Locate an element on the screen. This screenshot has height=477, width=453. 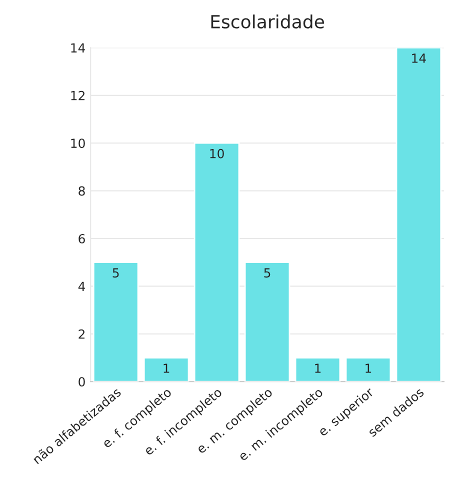
y-tick-label: 2 is located at coordinates (81, 334).